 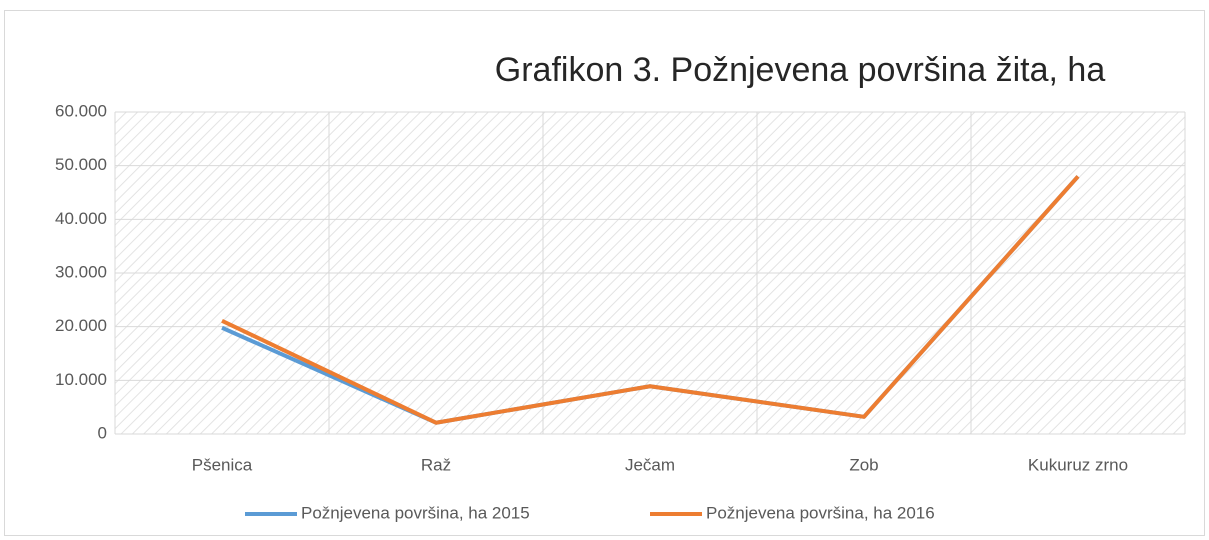 What do you see at coordinates (102, 432) in the screenshot?
I see `y-tick-label: 0` at bounding box center [102, 432].